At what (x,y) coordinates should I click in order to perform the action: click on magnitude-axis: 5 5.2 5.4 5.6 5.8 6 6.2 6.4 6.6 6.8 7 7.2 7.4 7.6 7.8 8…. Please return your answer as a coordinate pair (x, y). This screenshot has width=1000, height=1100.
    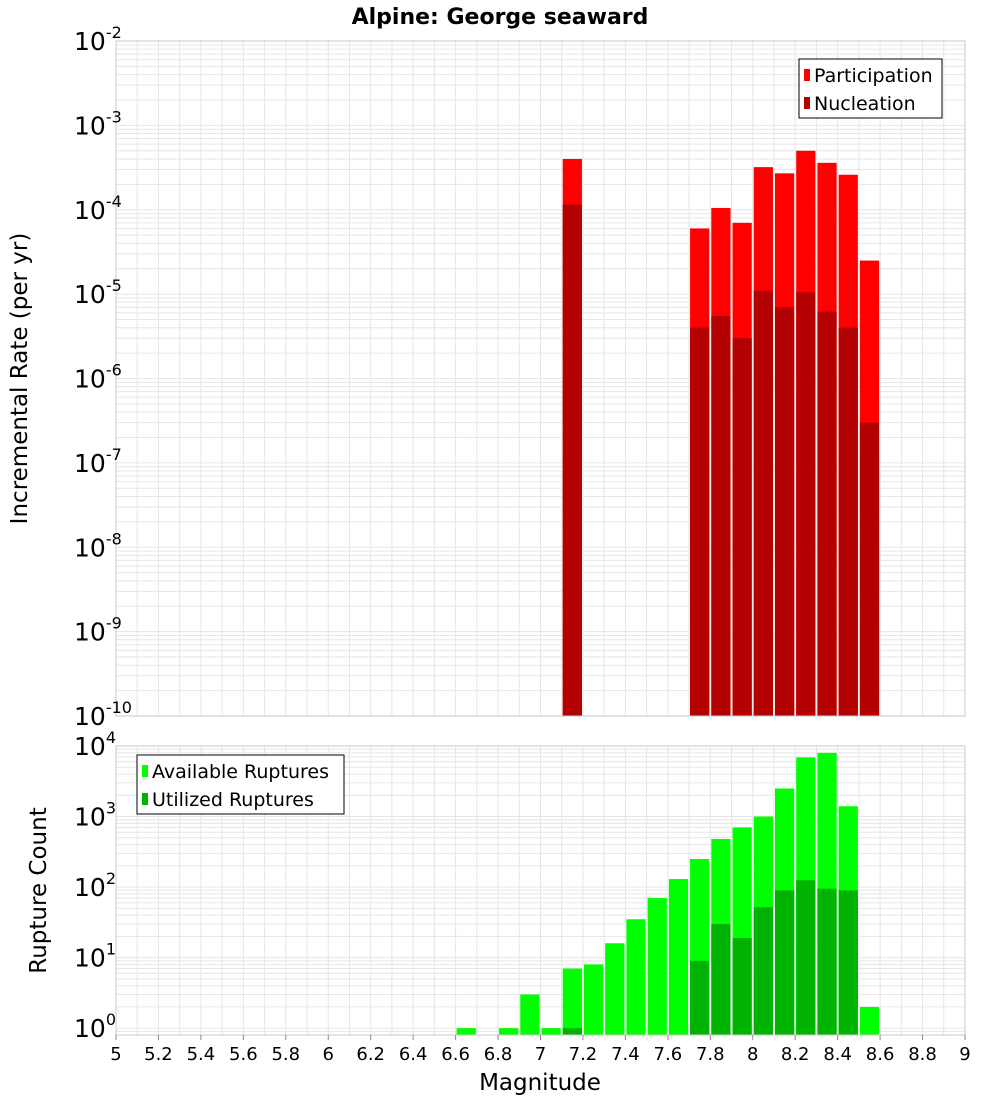
    Looking at the image, I should click on (540, 1050).